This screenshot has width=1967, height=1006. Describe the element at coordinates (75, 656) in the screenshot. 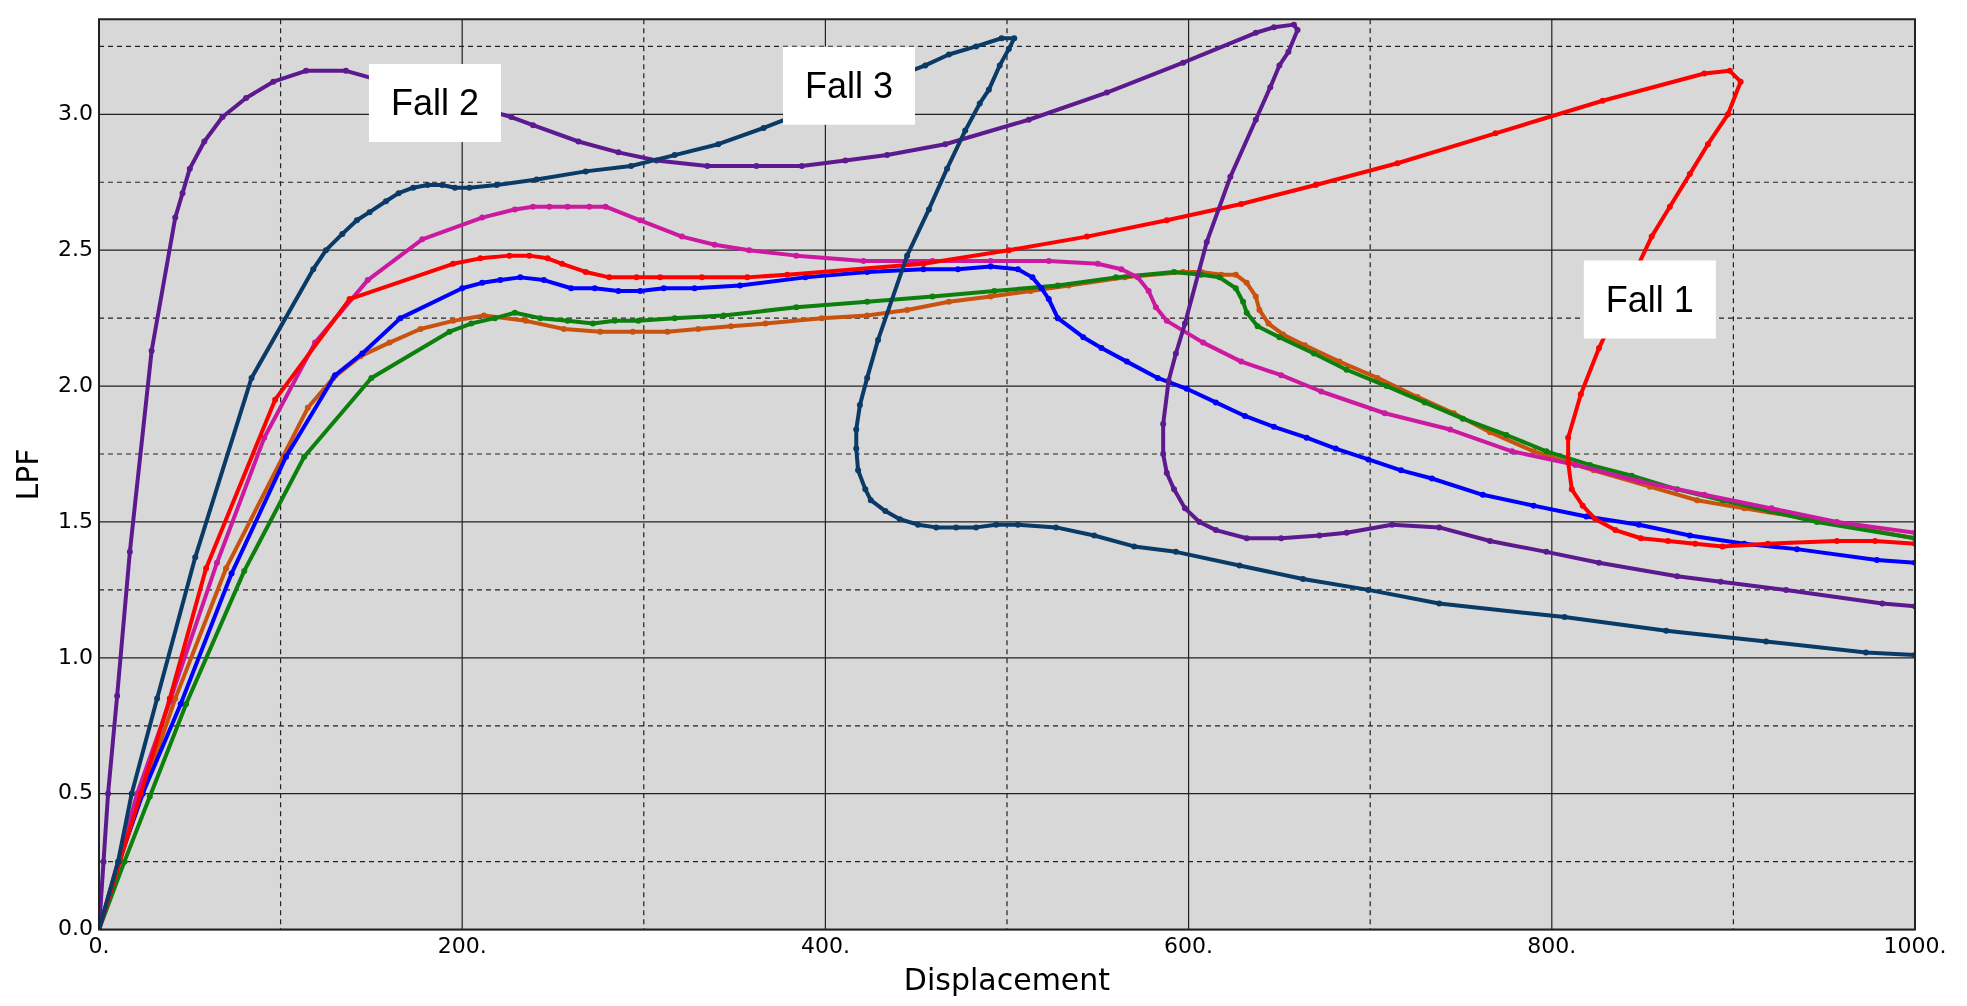

I see `y-tick-label: 1.0` at that location.